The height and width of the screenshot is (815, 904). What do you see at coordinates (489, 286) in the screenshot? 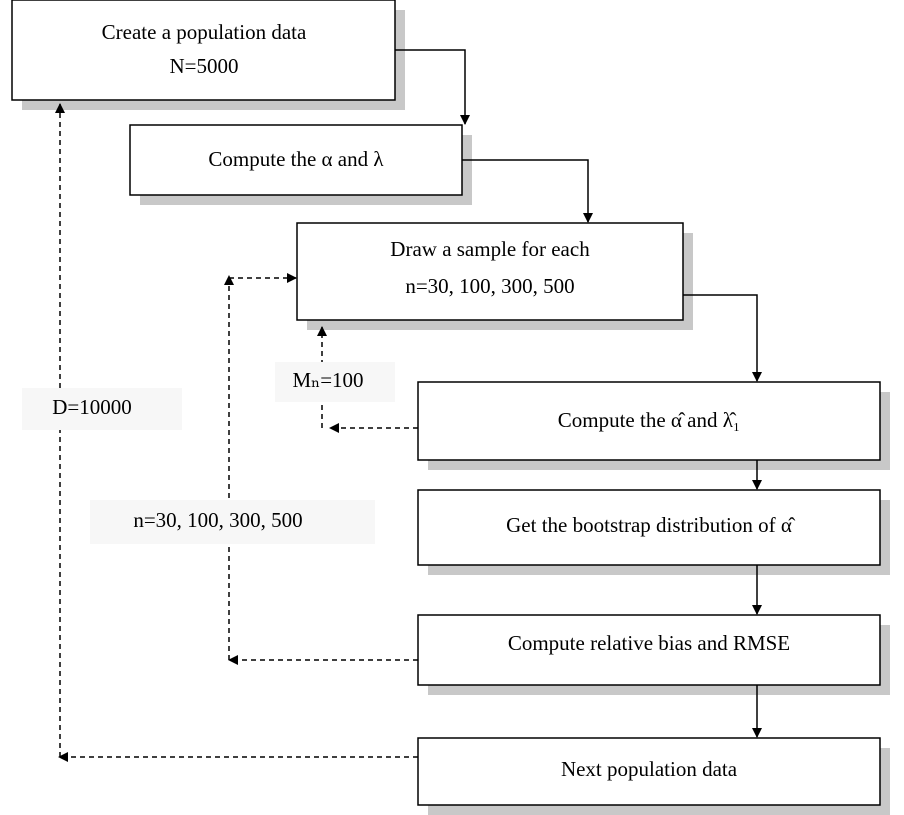
I see `box-label: n=30, 100, 300, 500` at bounding box center [489, 286].